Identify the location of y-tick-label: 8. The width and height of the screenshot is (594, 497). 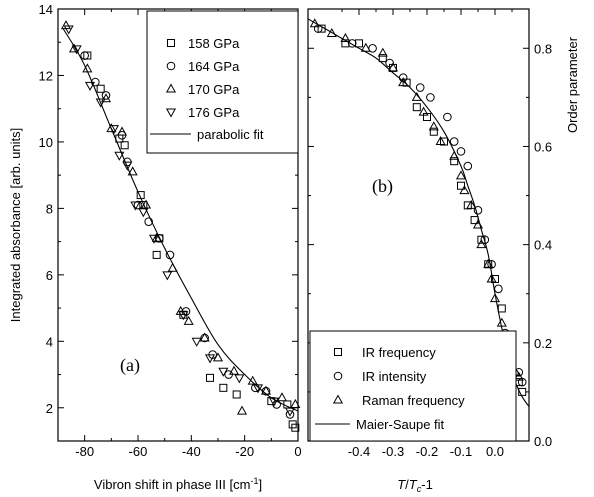
(49, 208).